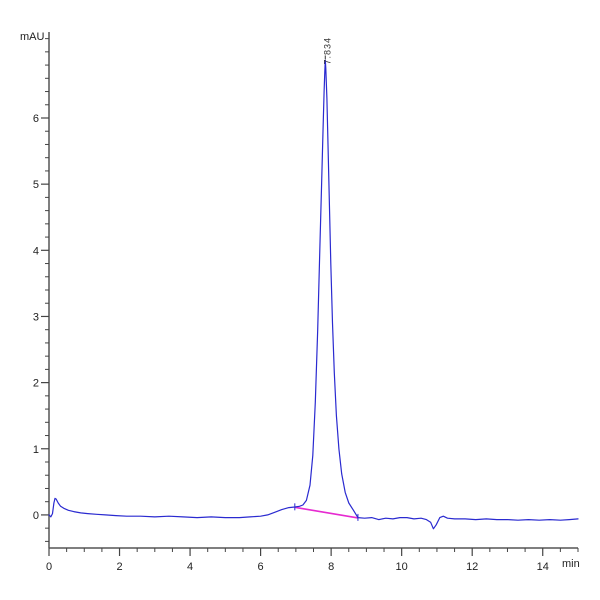 The width and height of the screenshot is (600, 600). I want to click on y-tick-label: 4, so click(36, 251).